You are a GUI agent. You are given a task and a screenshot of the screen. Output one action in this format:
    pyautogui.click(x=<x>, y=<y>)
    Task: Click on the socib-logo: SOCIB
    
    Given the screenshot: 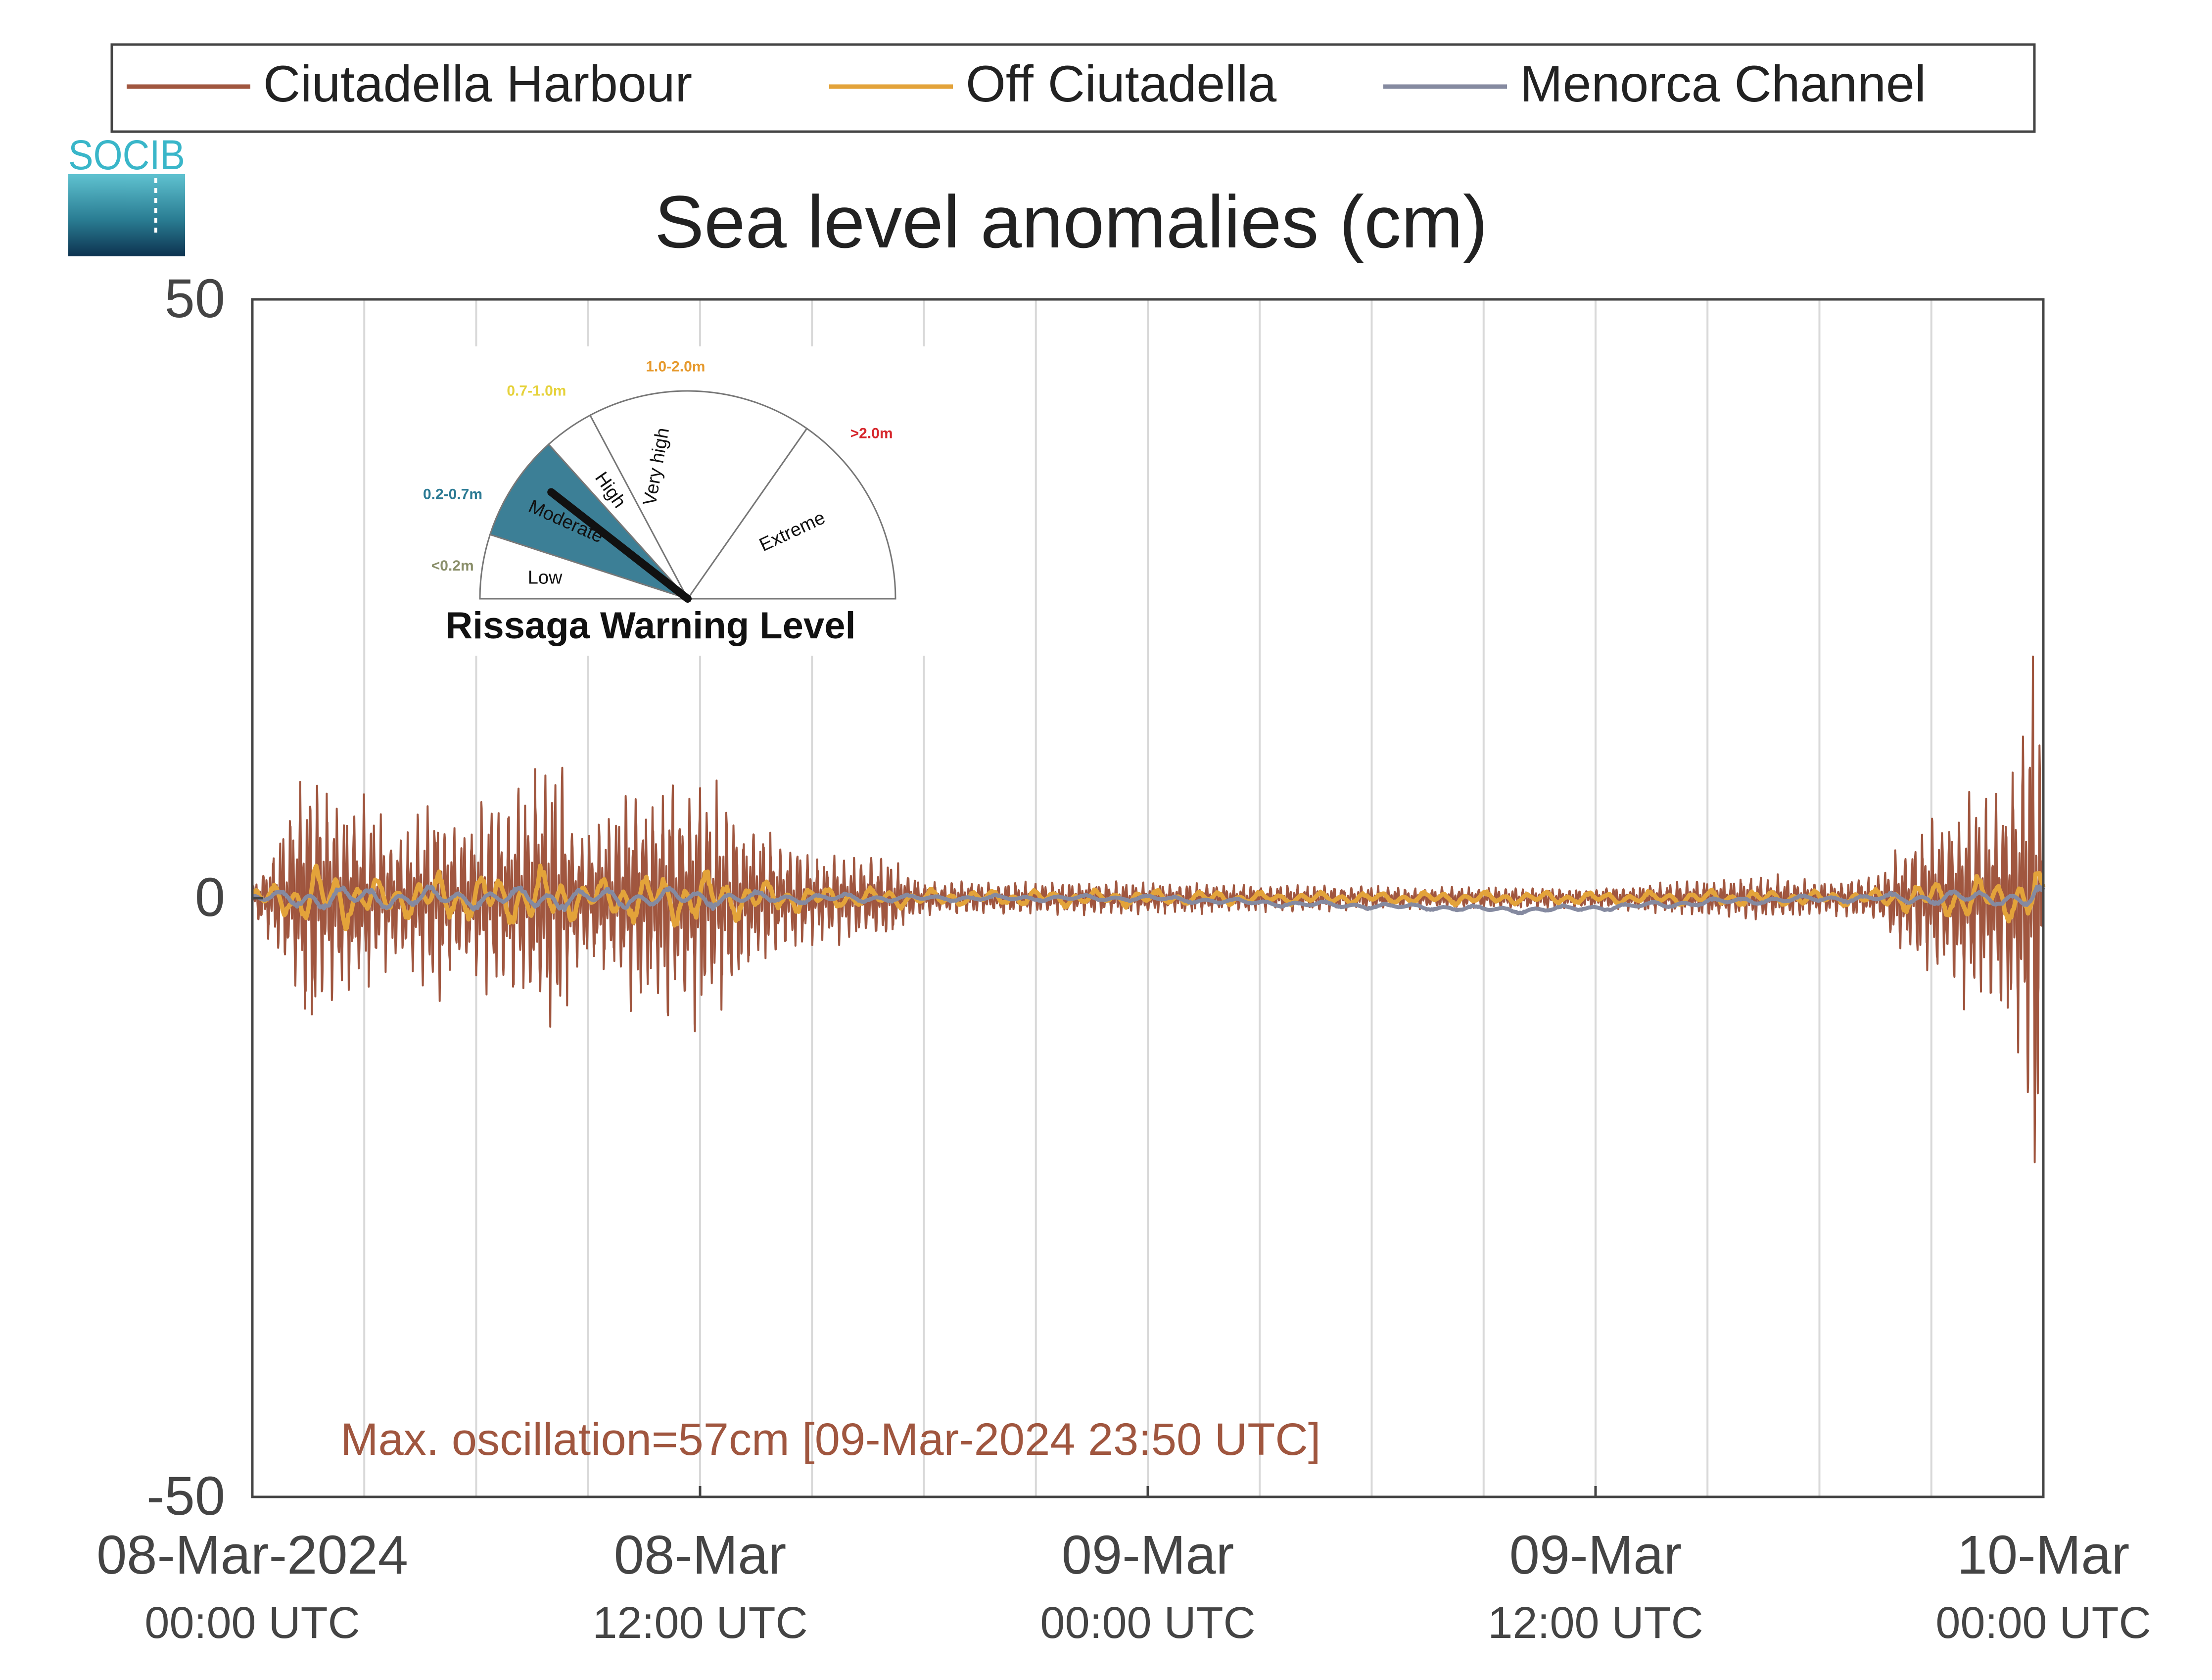 What is the action you would take?
    pyautogui.click(x=126, y=194)
    